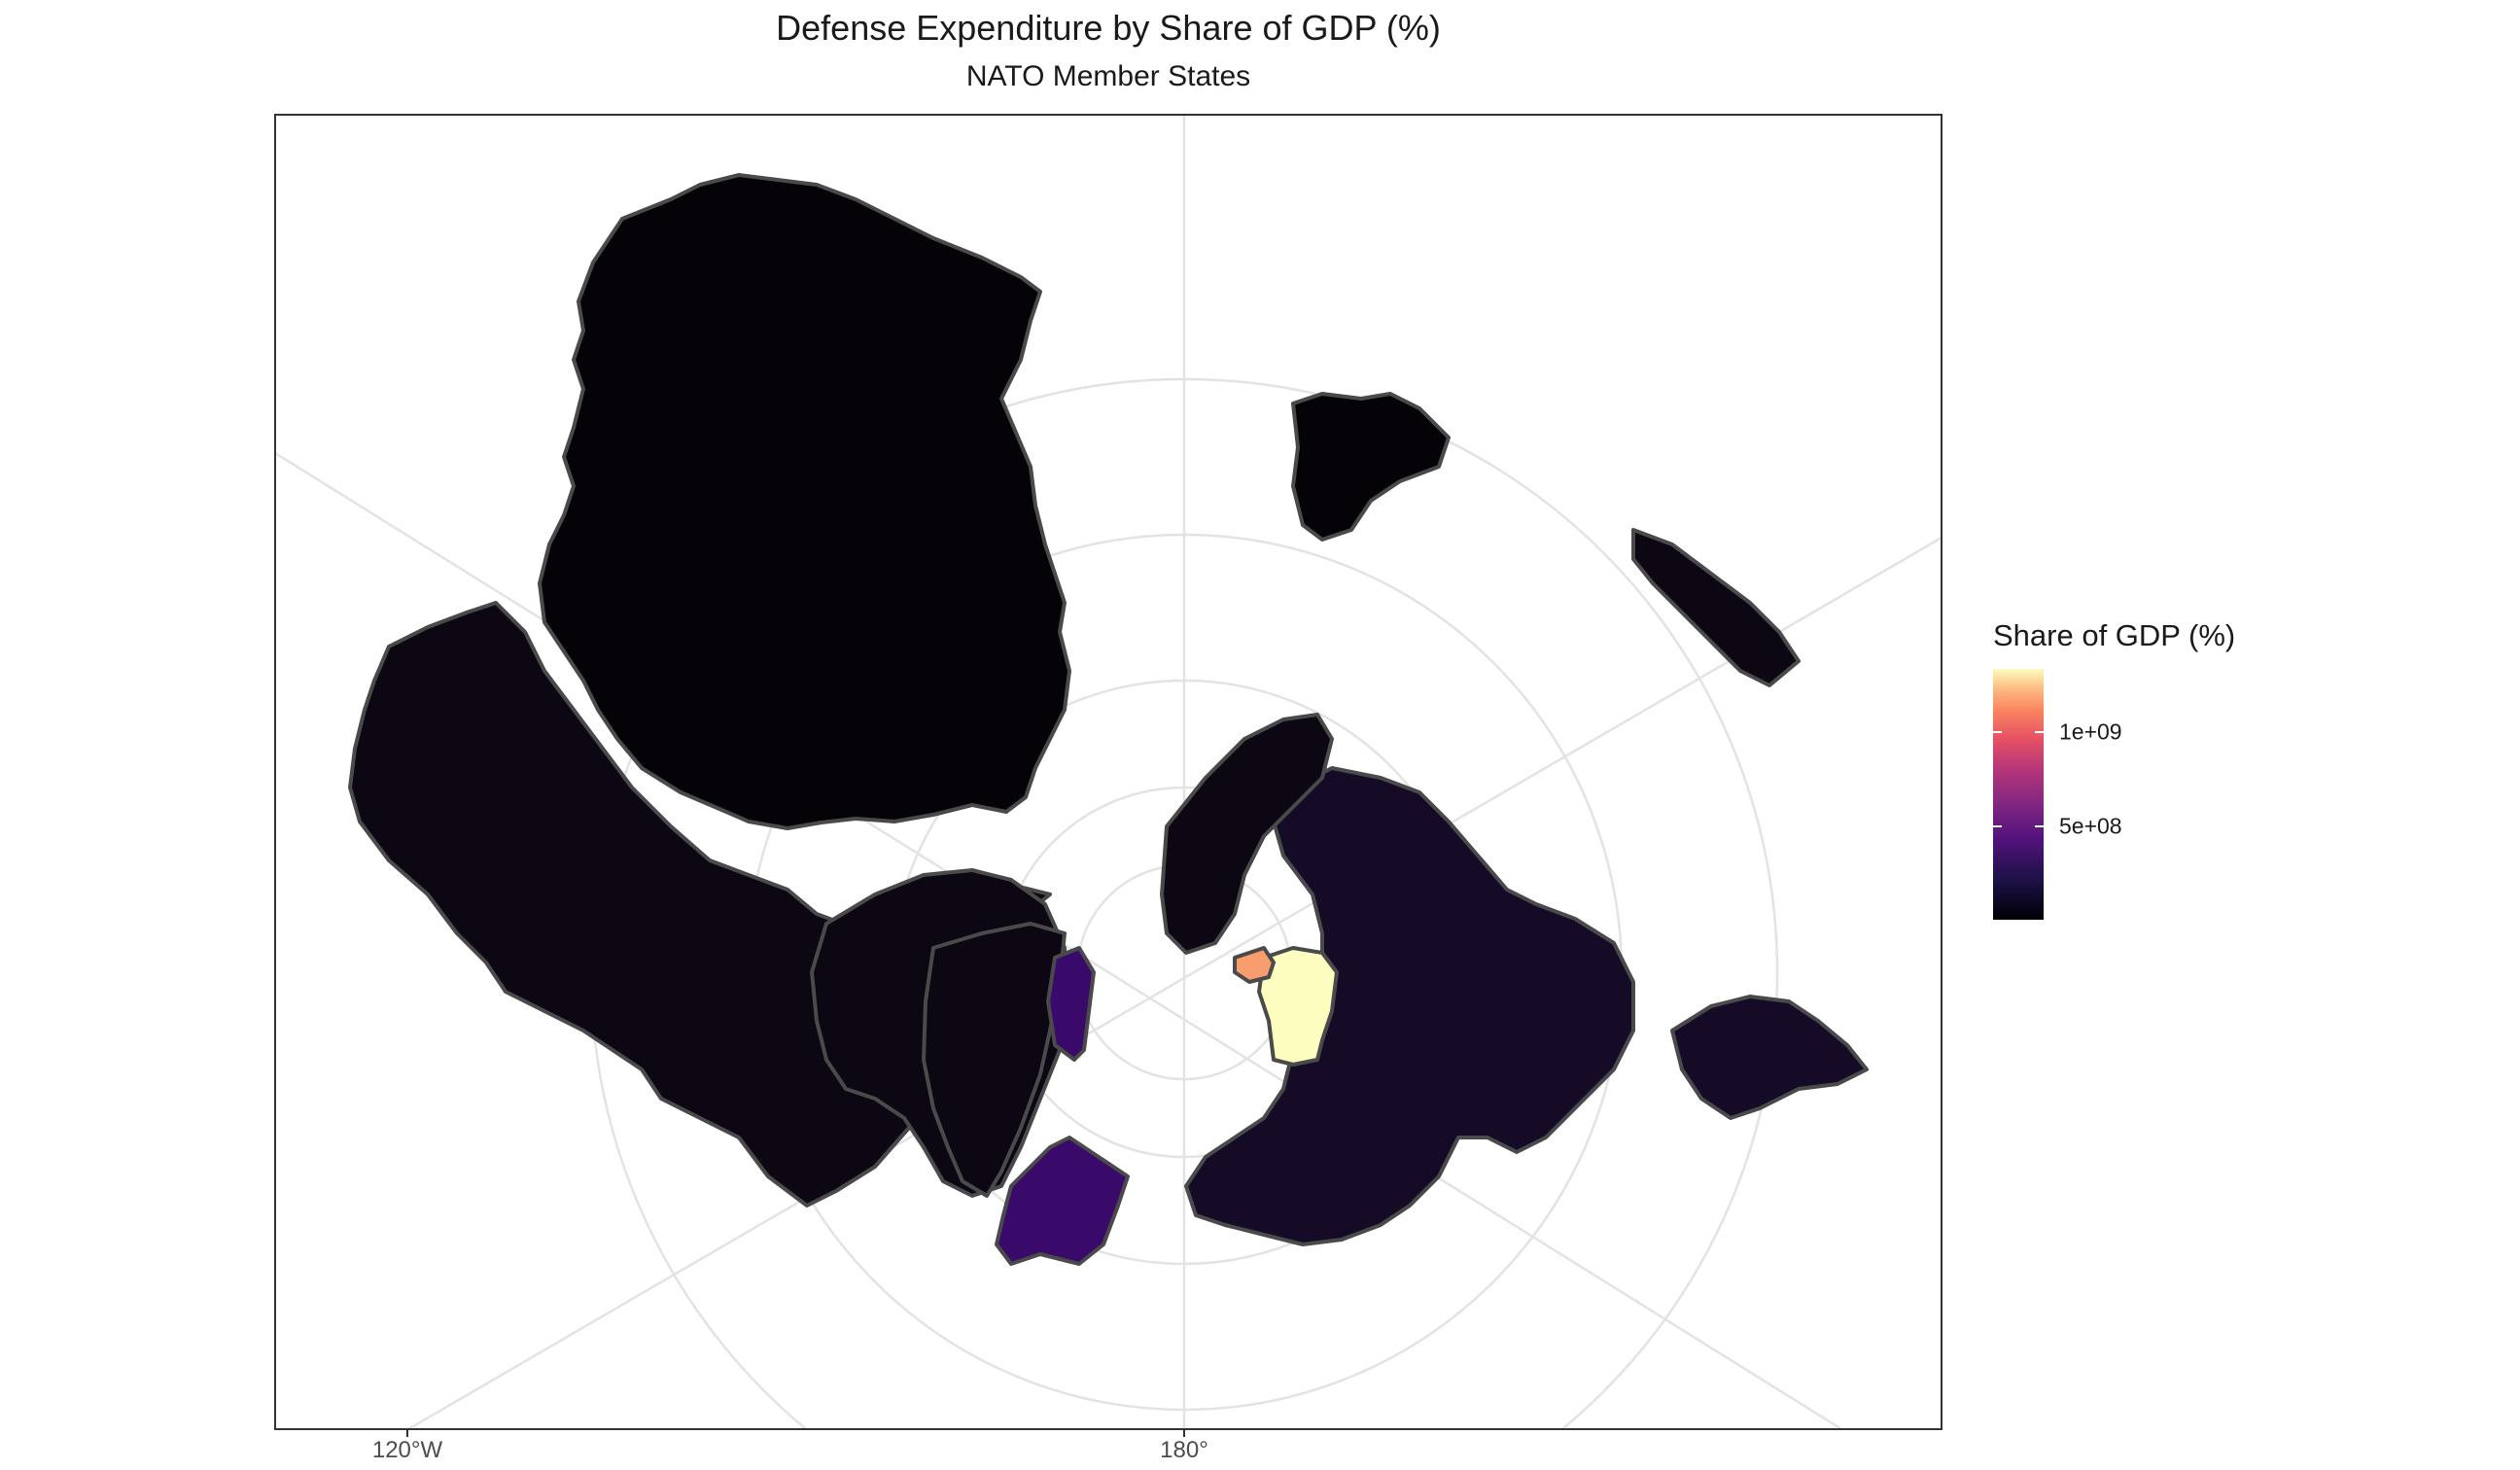 The image size is (2520, 1470). Describe the element at coordinates (1108, 28) in the screenshot. I see `chart-title: Defense Expenditure by Share of GDP (%)` at that location.